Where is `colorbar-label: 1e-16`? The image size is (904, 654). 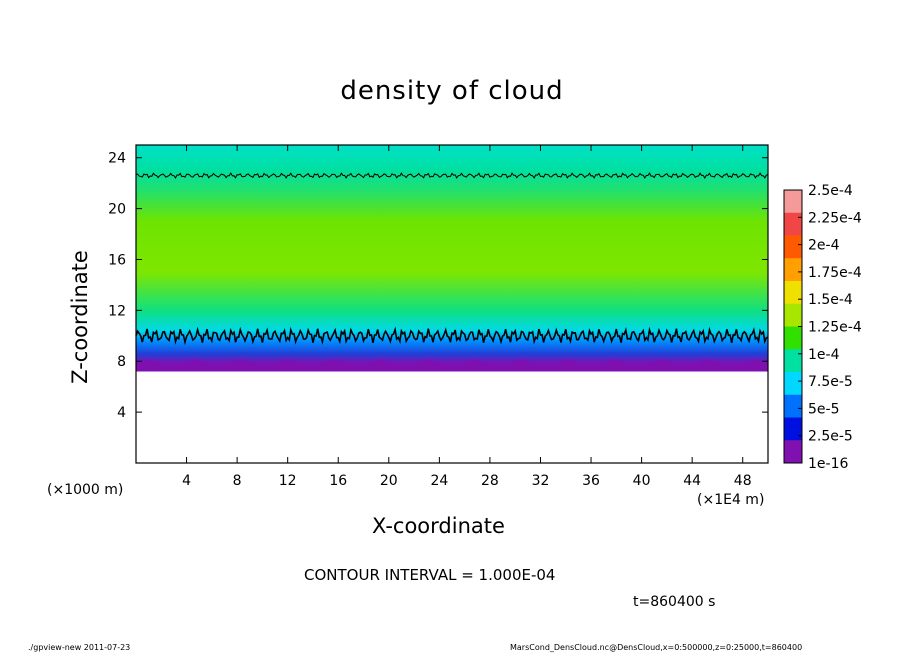
colorbar-label: 1e-16 is located at coordinates (828, 464).